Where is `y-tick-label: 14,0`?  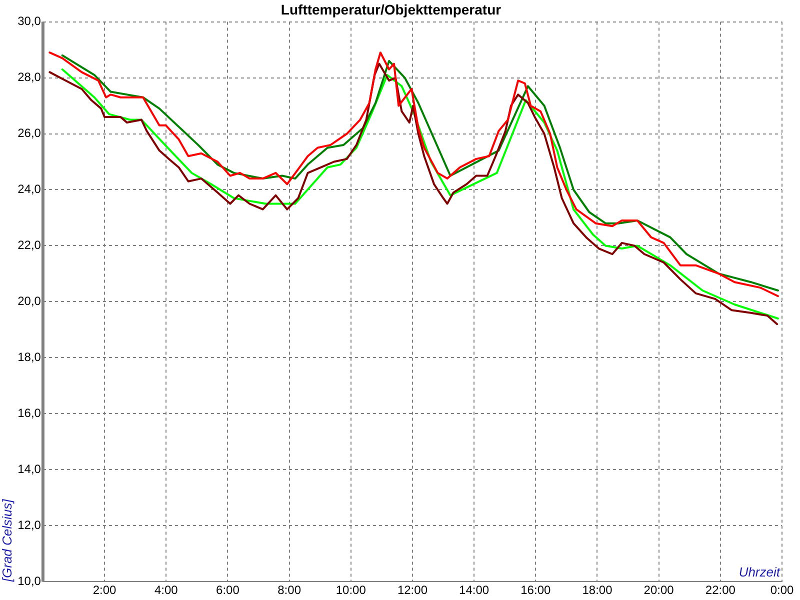 y-tick-label: 14,0 is located at coordinates (30, 469).